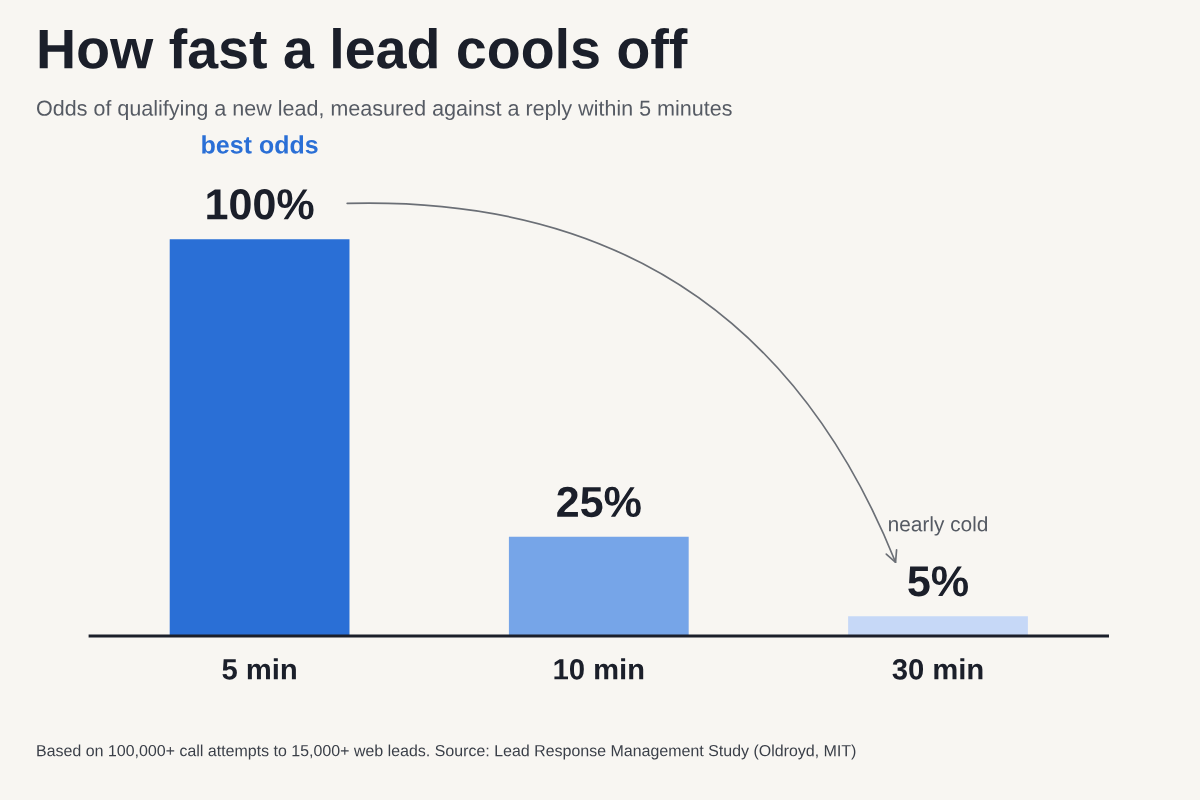 The width and height of the screenshot is (1200, 800). What do you see at coordinates (938, 581) in the screenshot?
I see `data-label: 5%` at bounding box center [938, 581].